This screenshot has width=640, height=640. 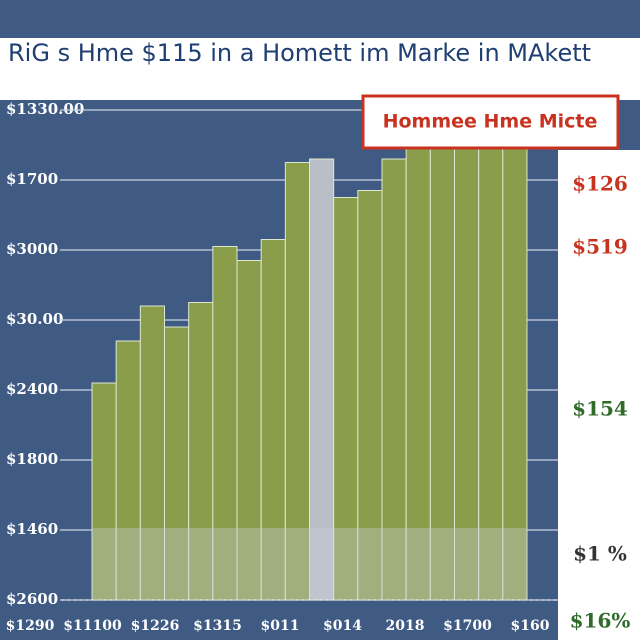 I want to click on x-tick-label: $160, so click(x=530, y=626).